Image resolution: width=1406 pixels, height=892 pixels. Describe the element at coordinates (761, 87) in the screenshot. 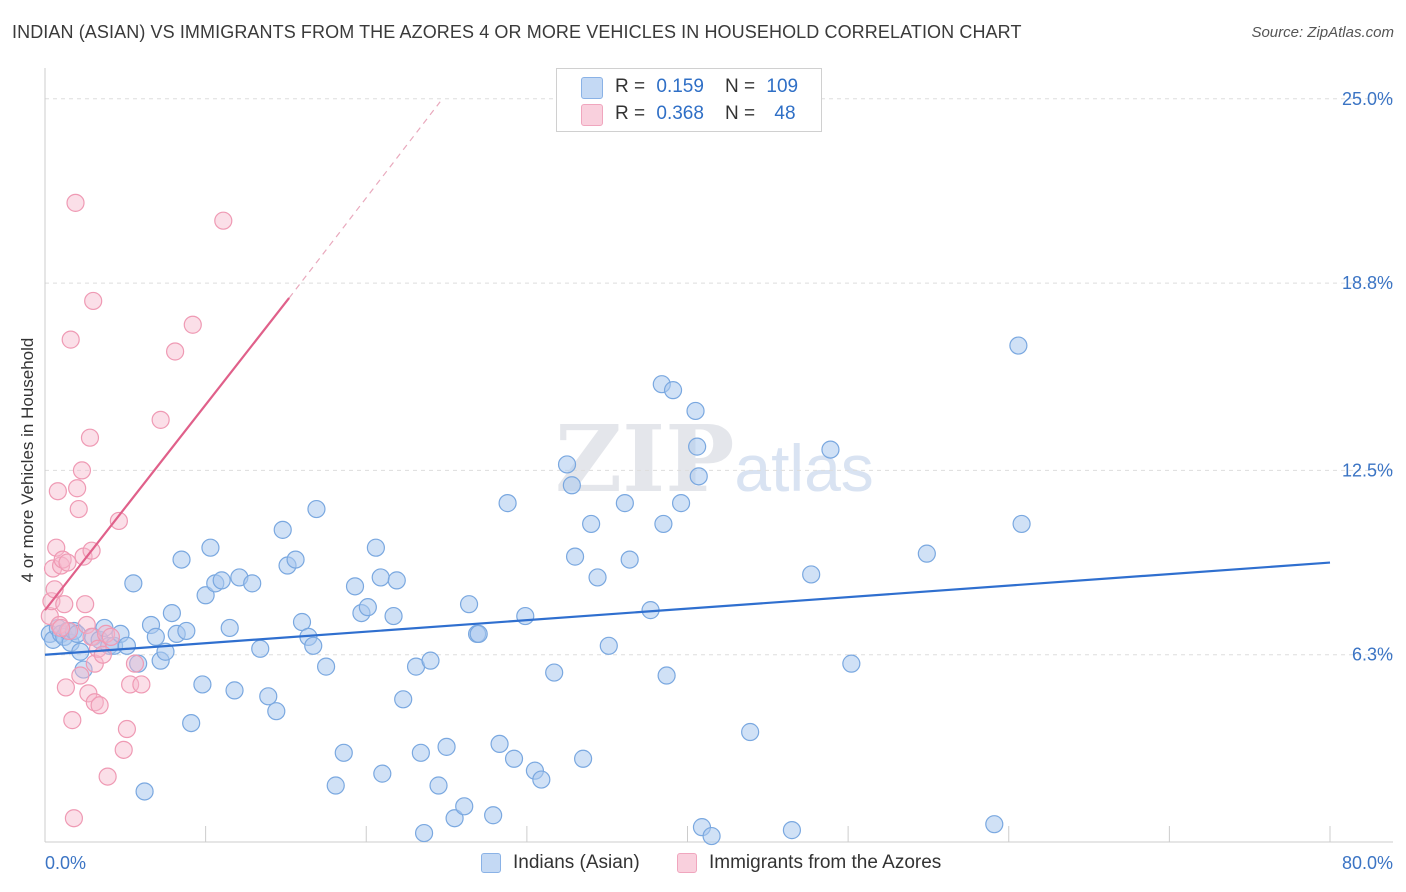

I see `legend-n-indians: N = 109` at that location.